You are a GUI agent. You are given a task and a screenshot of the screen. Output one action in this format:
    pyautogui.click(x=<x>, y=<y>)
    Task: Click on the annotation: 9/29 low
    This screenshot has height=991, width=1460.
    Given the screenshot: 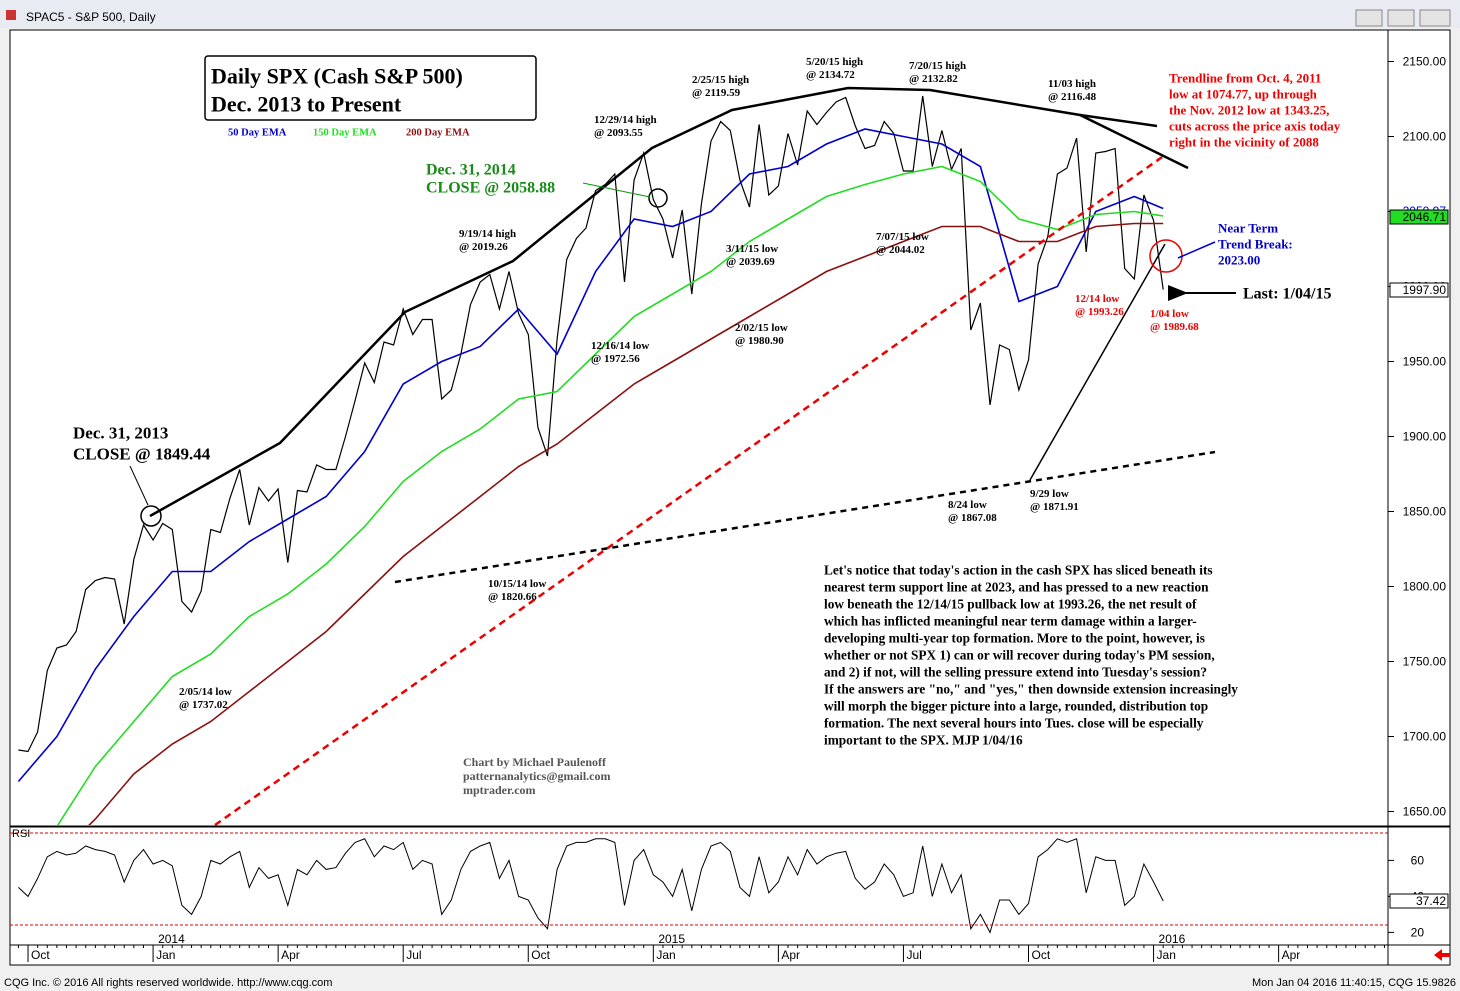 What is the action you would take?
    pyautogui.click(x=1049, y=494)
    